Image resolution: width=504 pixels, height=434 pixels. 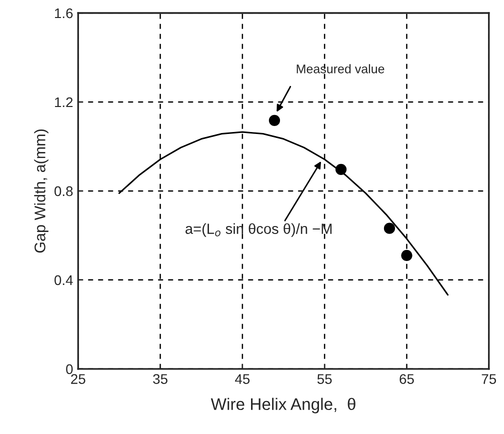 I want to click on y-tick-label: 1.6, so click(x=64, y=13).